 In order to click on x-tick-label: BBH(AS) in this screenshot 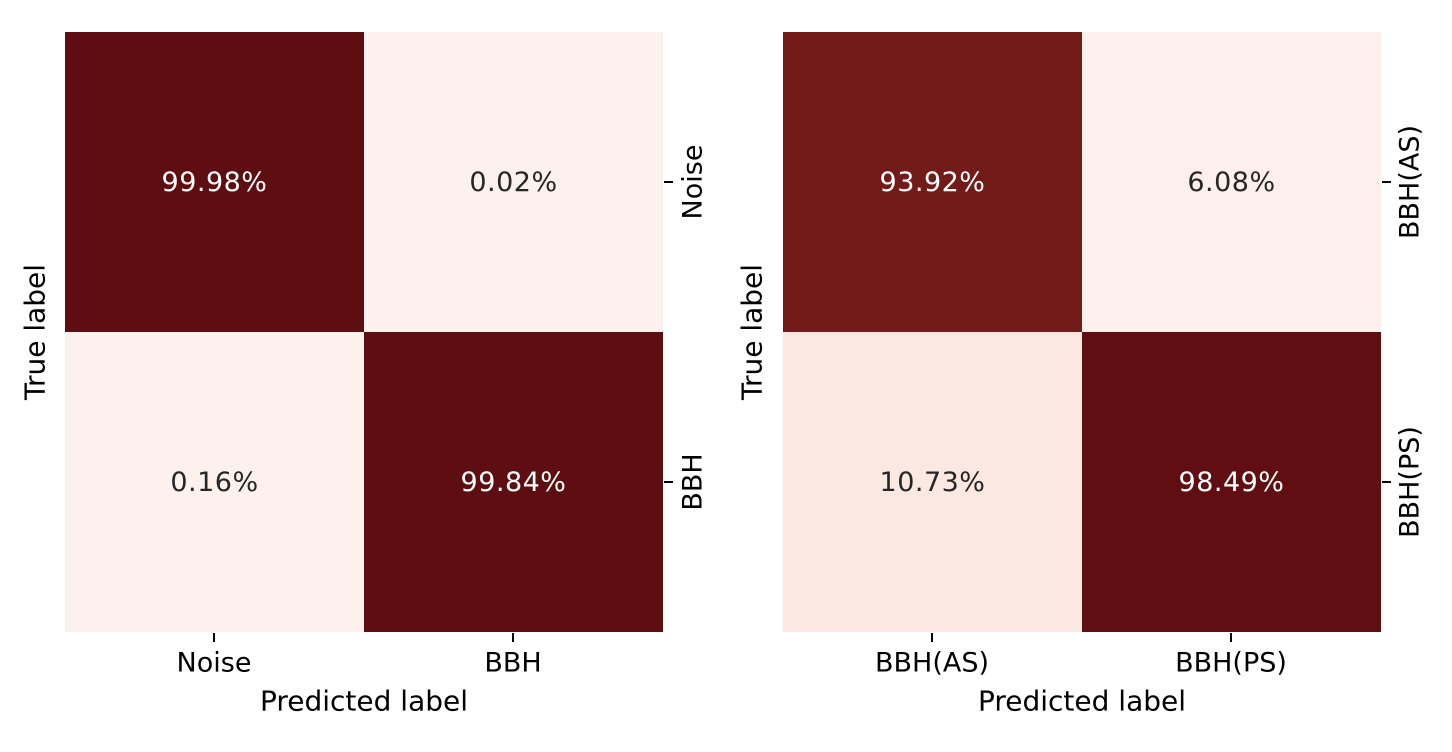, I will do `click(932, 663)`.